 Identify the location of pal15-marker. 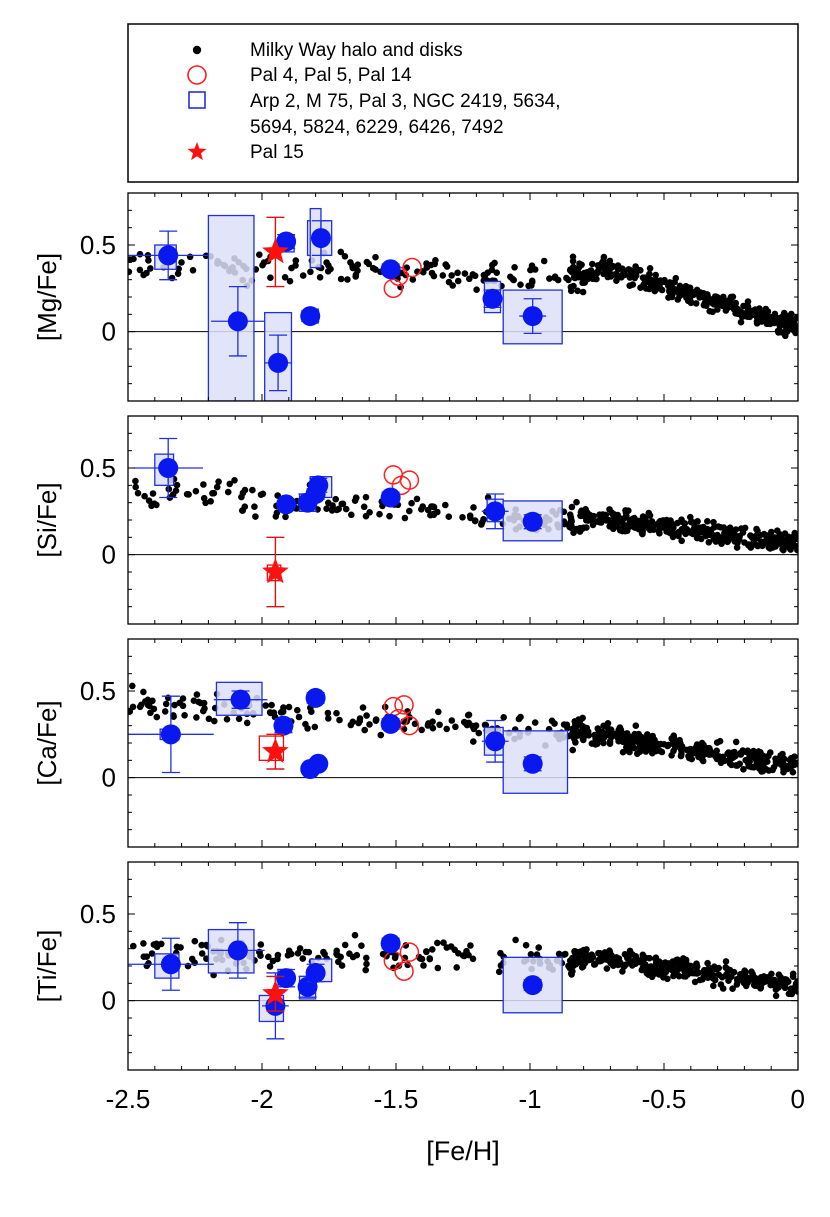
(275, 572).